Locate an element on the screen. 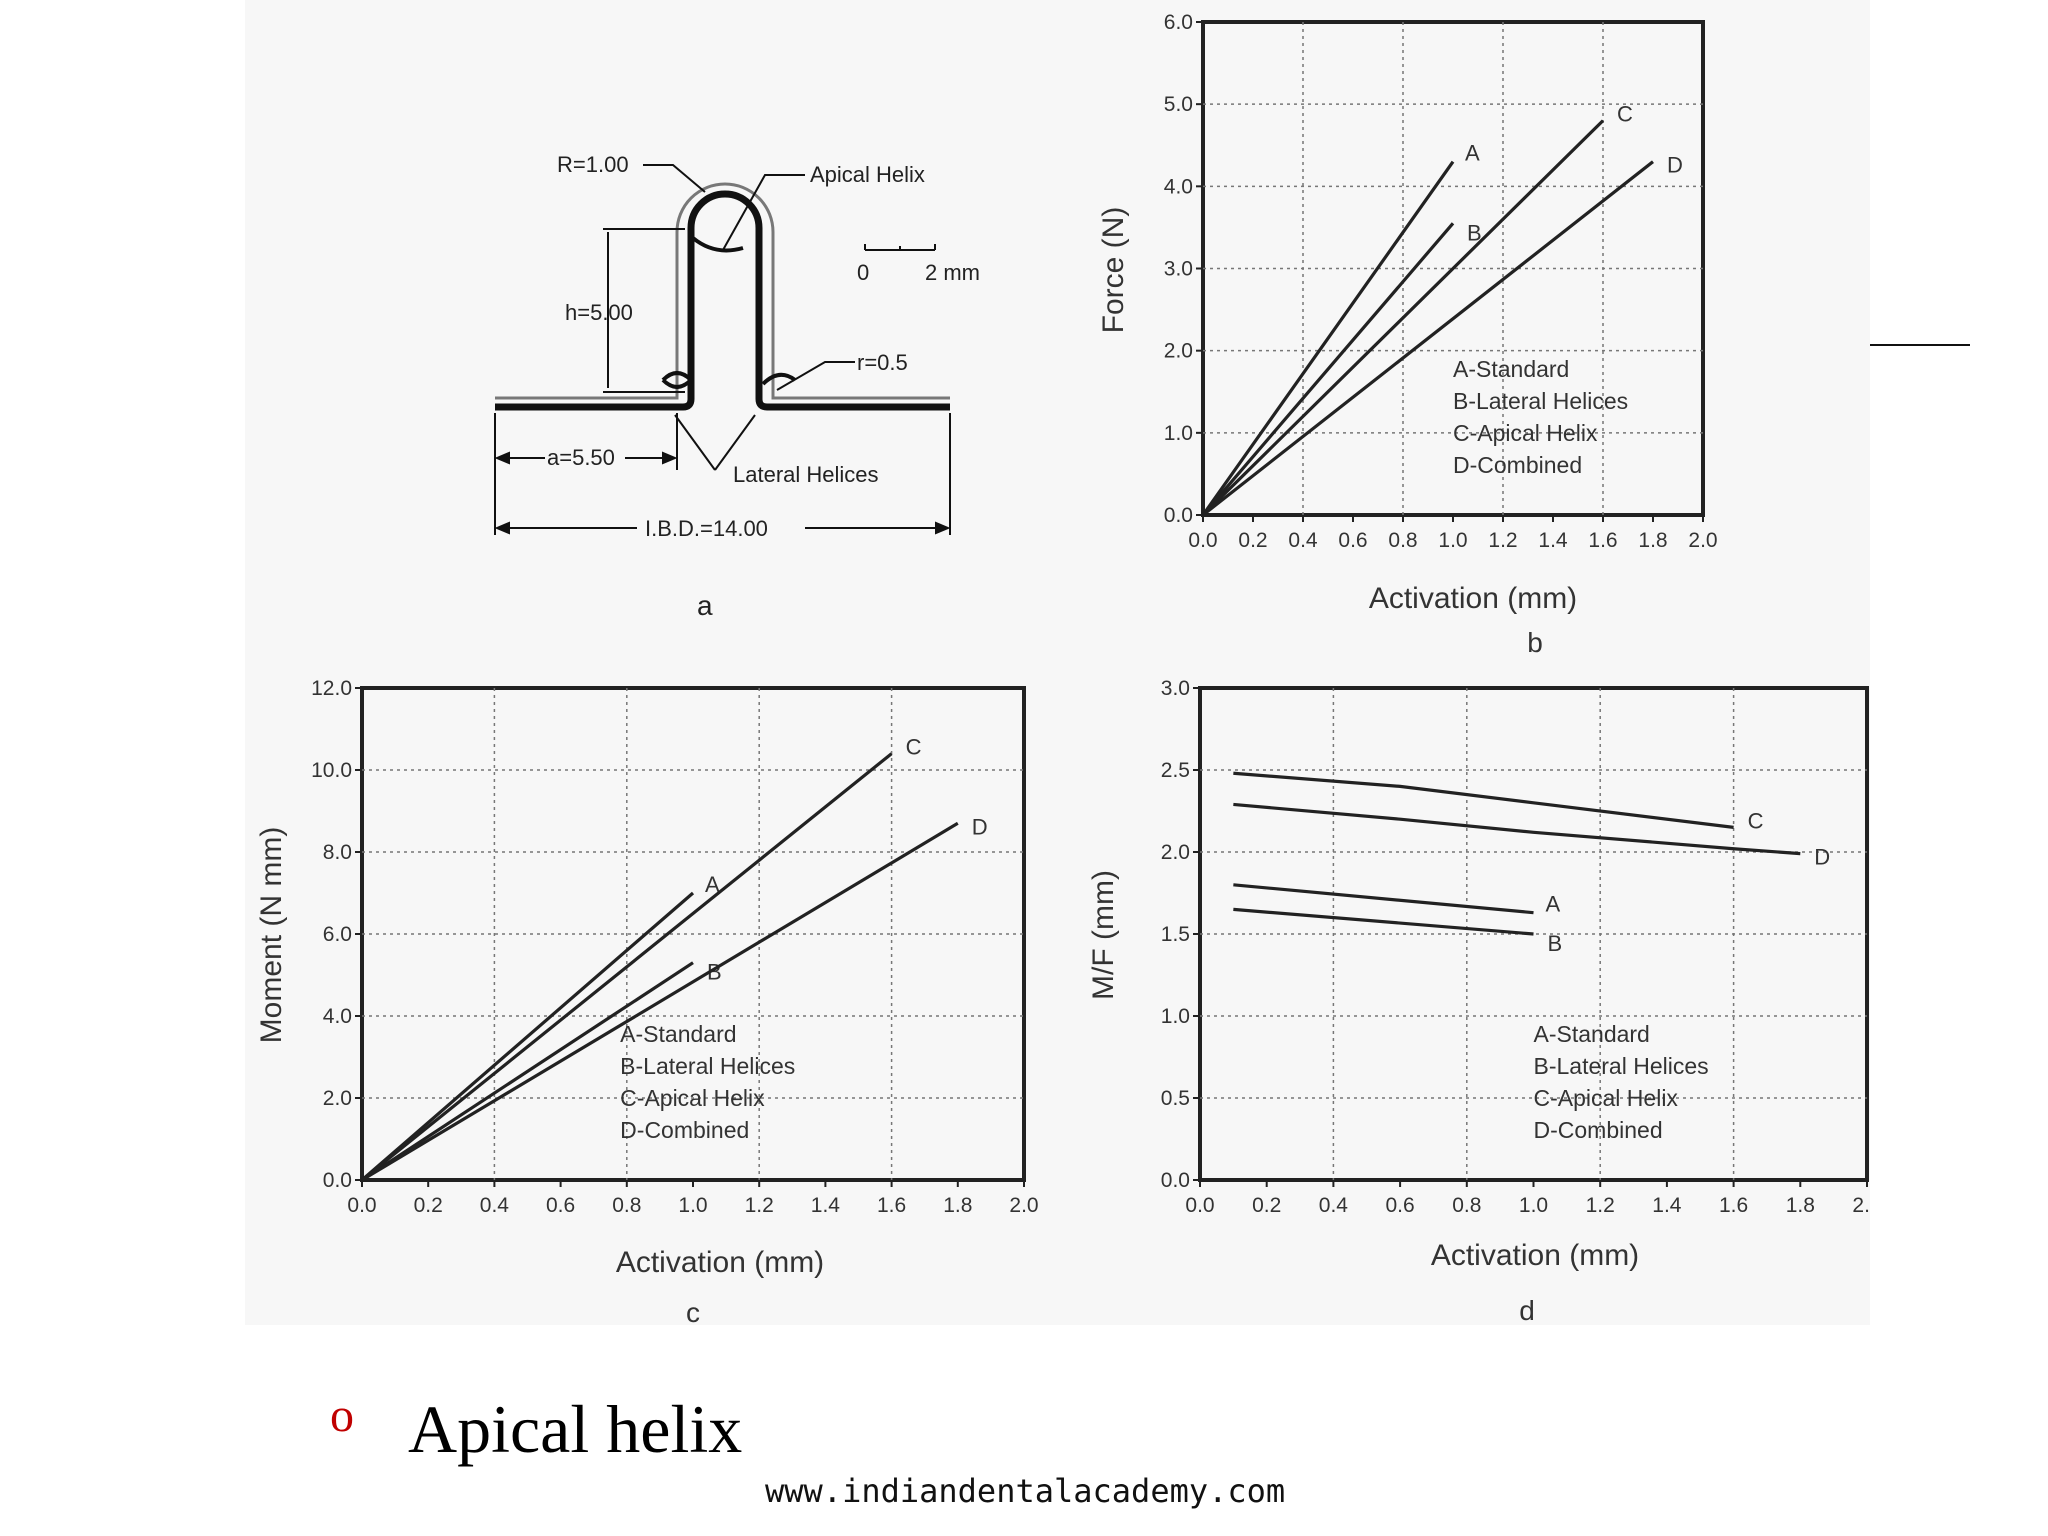 This screenshot has width=2048, height=1536. loop-wire-inner is located at coordinates (722, 291).